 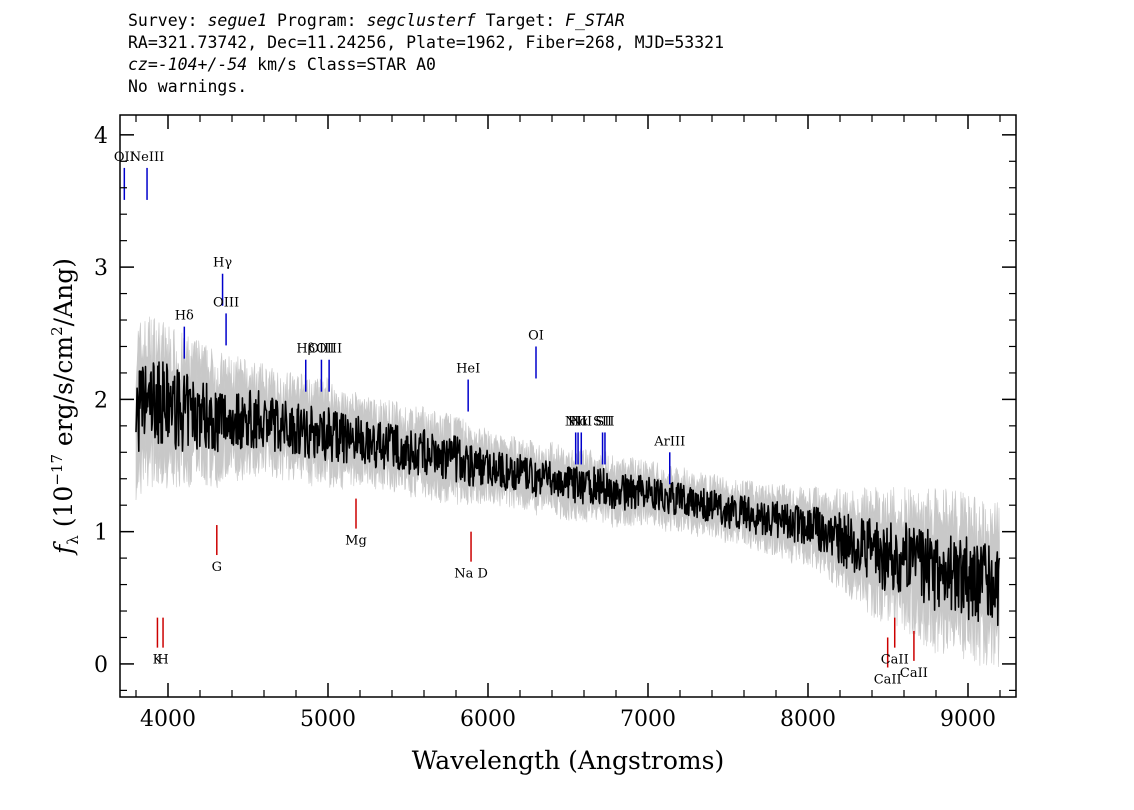 I want to click on emission-line-label-7: OIII, so click(x=329, y=349).